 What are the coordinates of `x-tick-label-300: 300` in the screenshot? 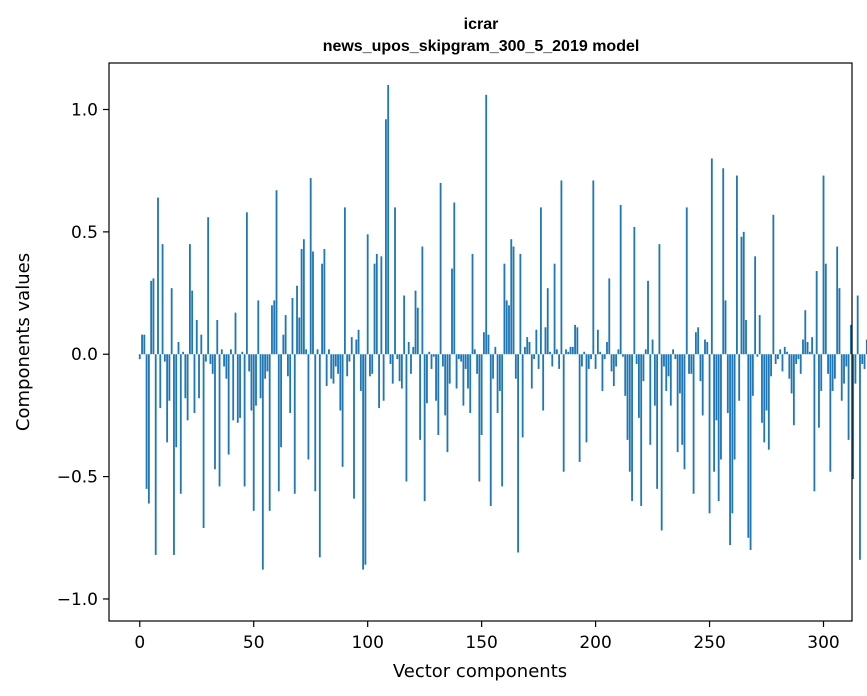 It's located at (823, 643).